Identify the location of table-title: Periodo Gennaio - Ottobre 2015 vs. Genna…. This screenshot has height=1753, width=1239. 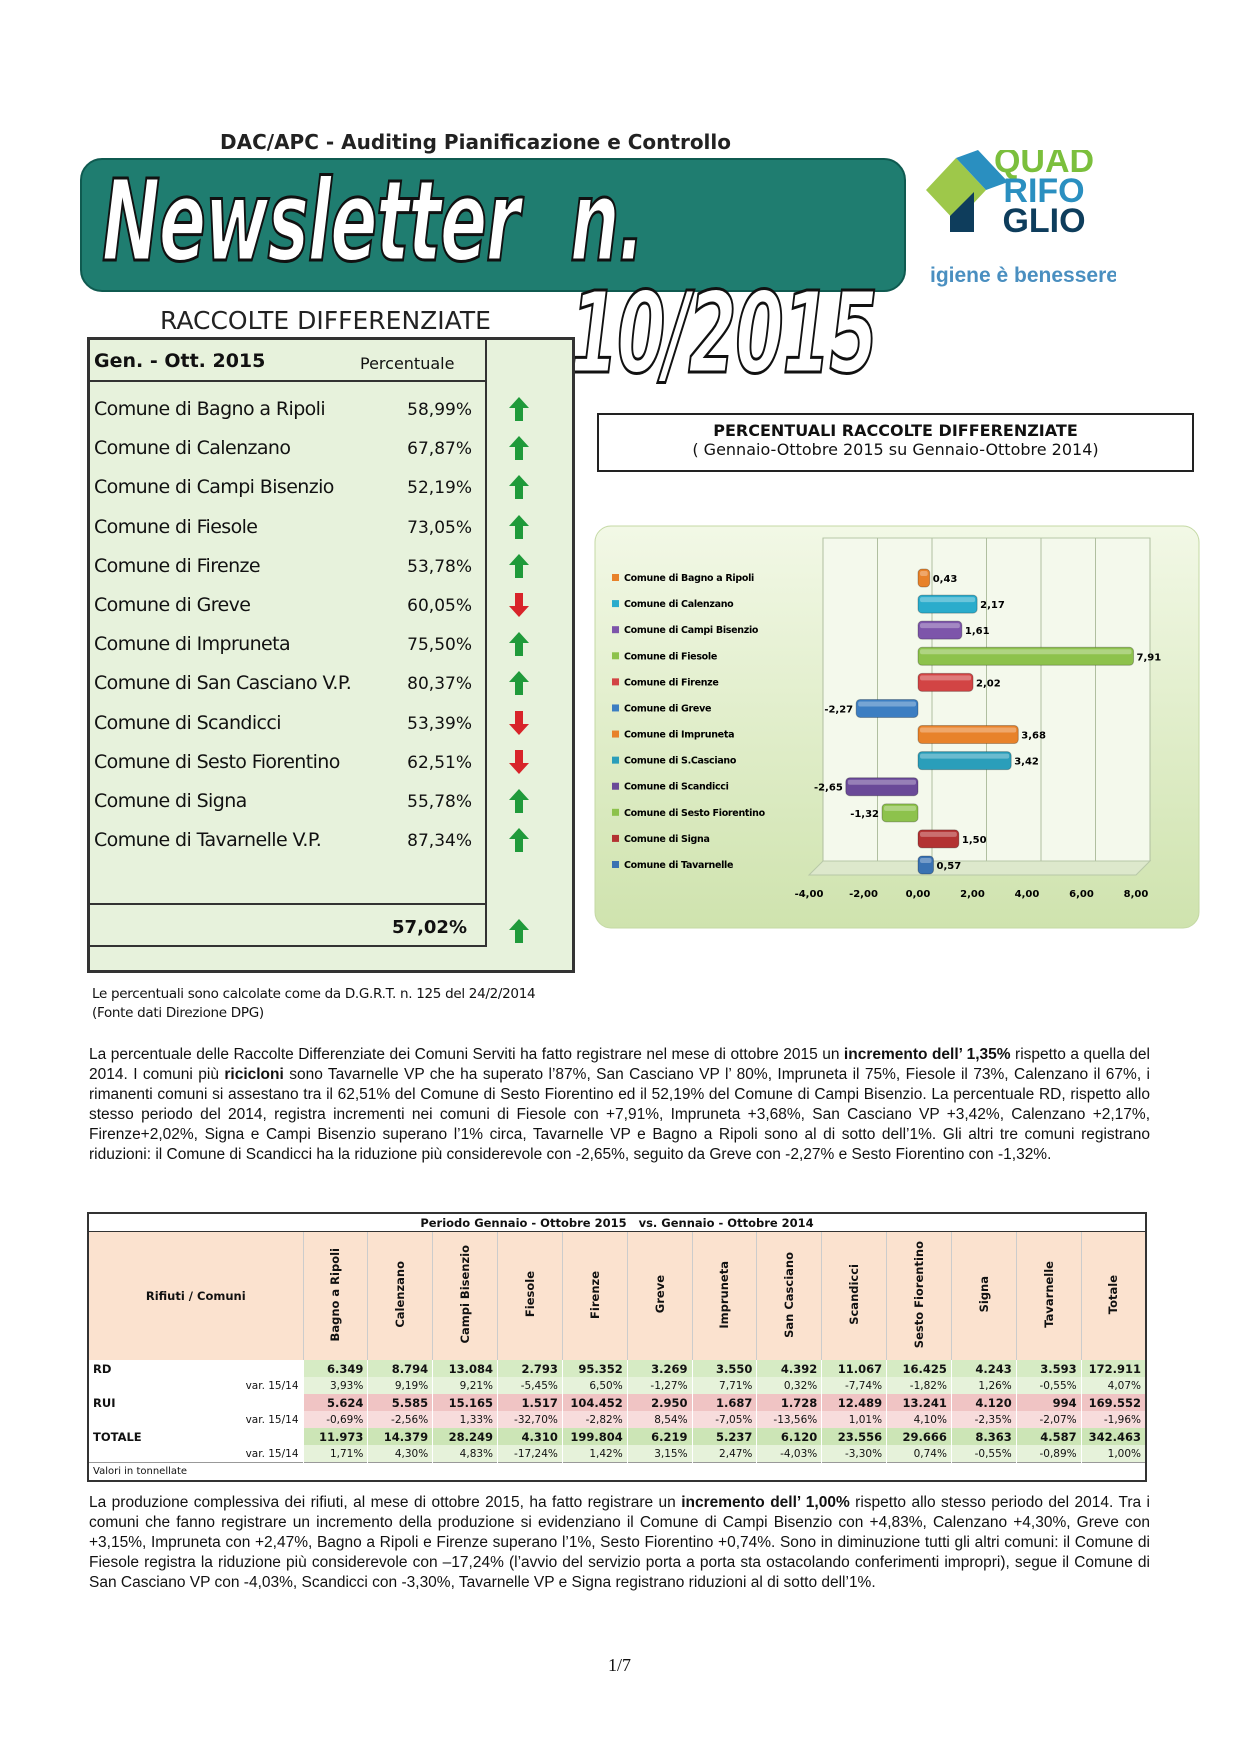
(616, 1222).